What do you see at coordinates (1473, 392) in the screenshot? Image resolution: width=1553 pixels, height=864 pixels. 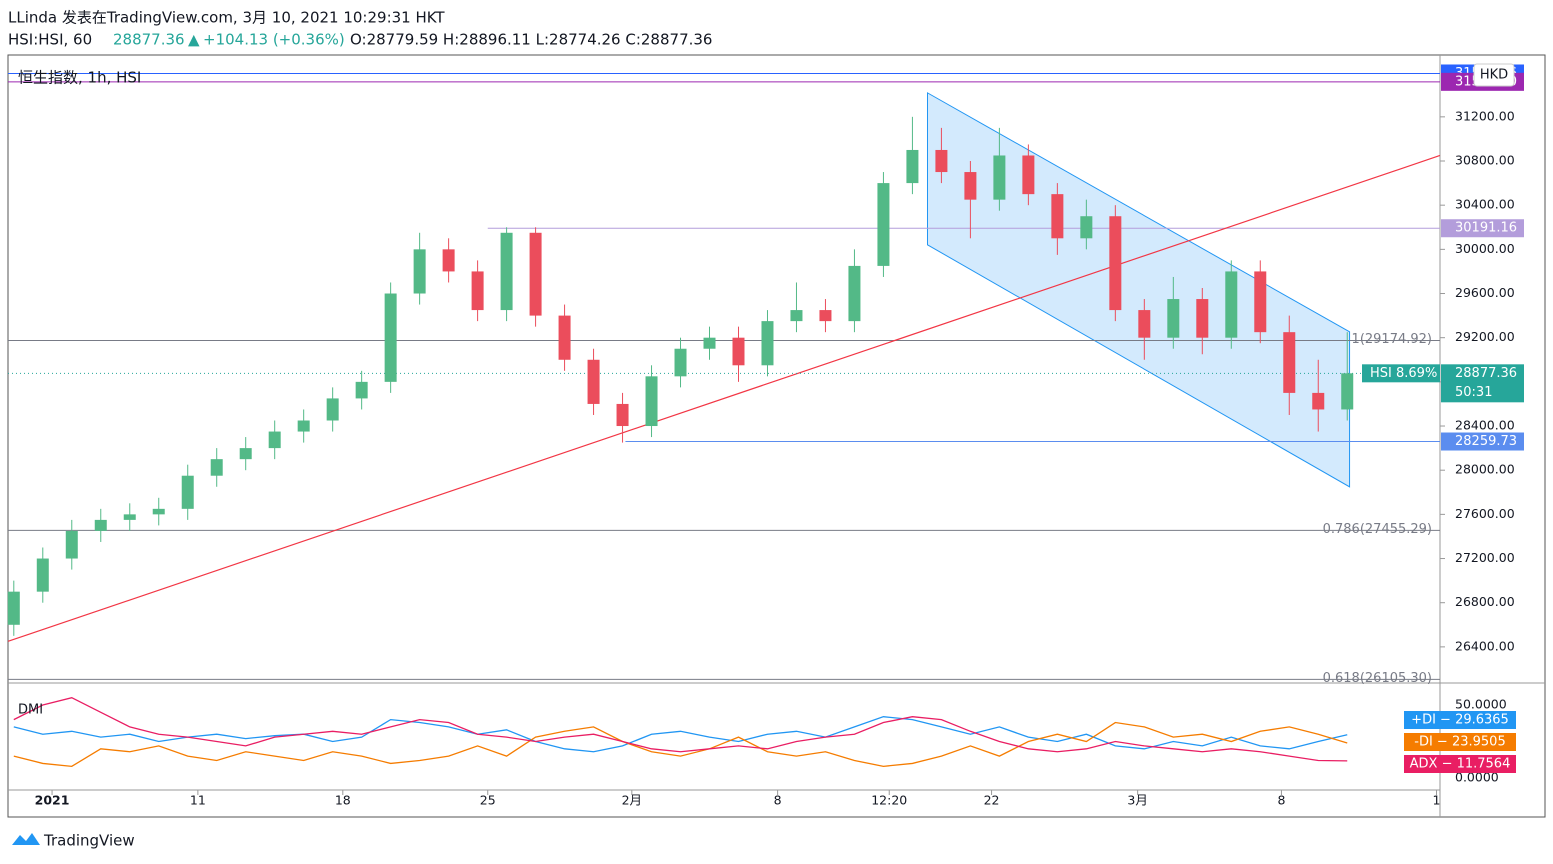 I see `countdown: 50:31` at bounding box center [1473, 392].